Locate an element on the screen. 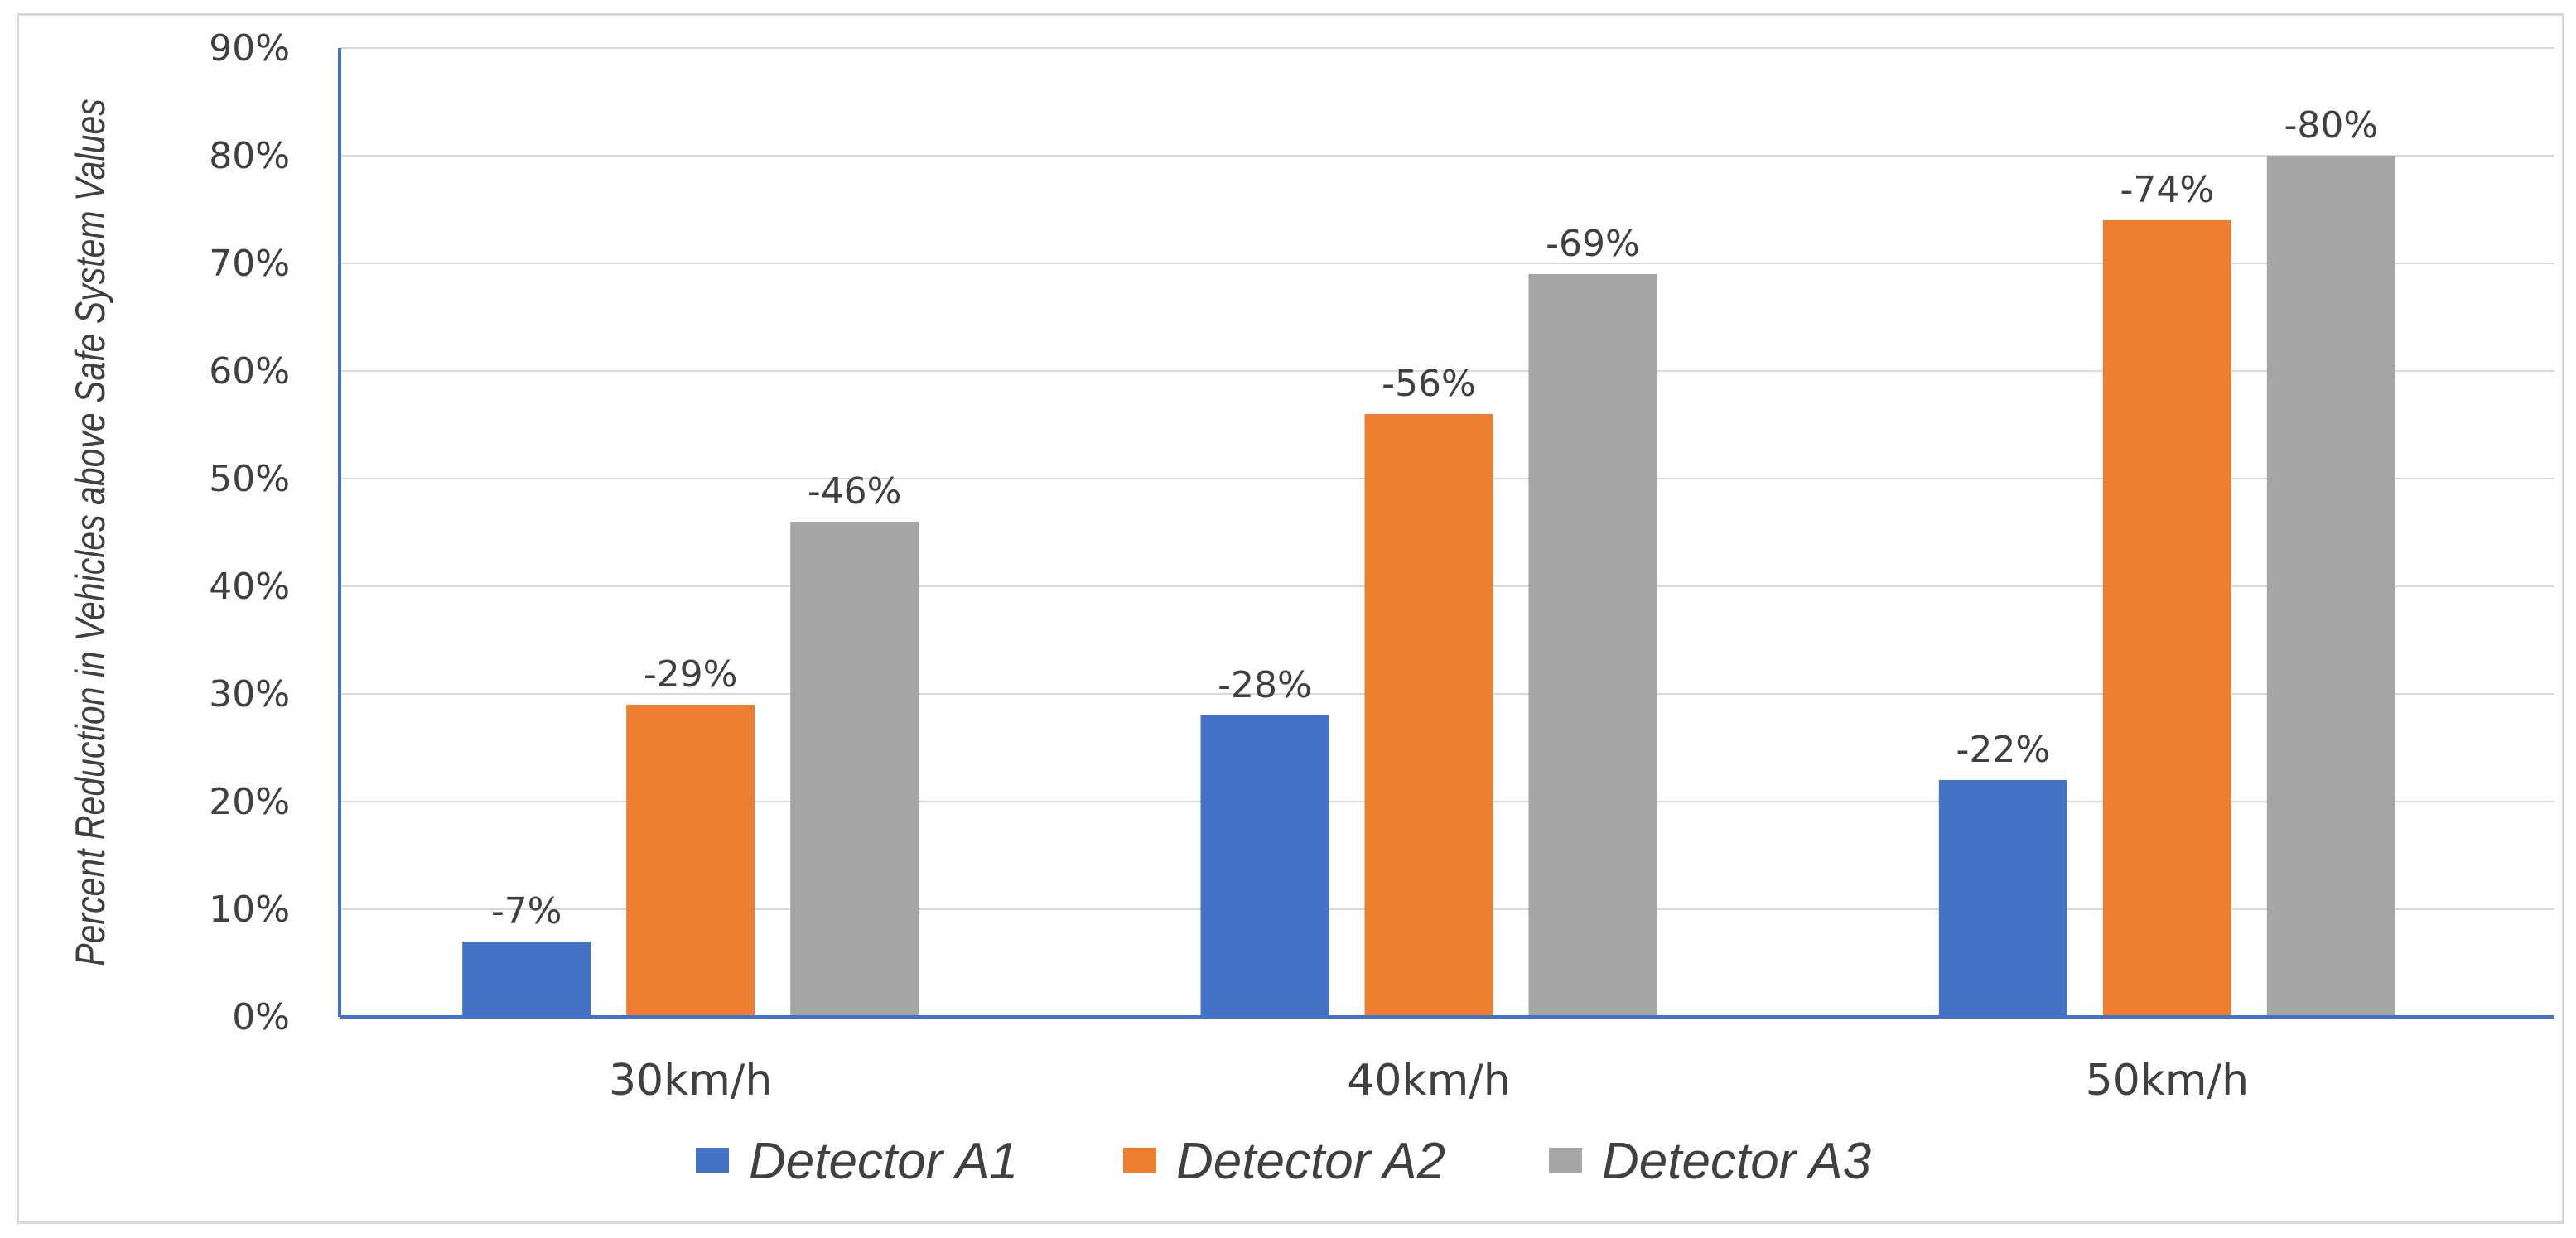 The height and width of the screenshot is (1238, 2576). data-label: -28% is located at coordinates (1265, 685).